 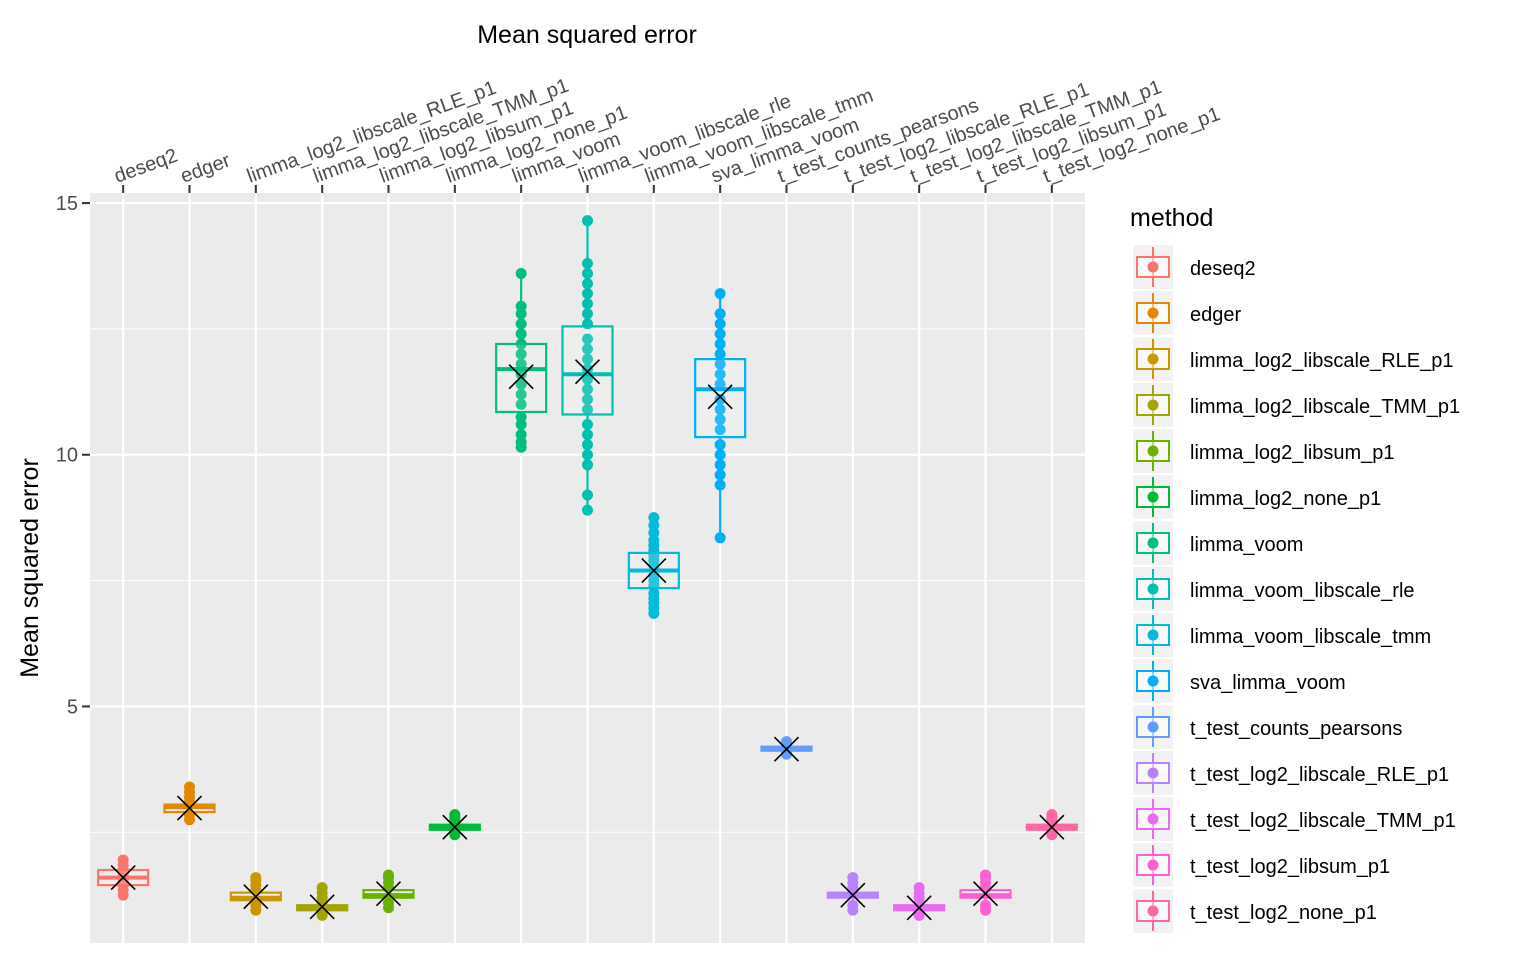 I want to click on chart-title: Mean squared error, so click(x=587, y=35).